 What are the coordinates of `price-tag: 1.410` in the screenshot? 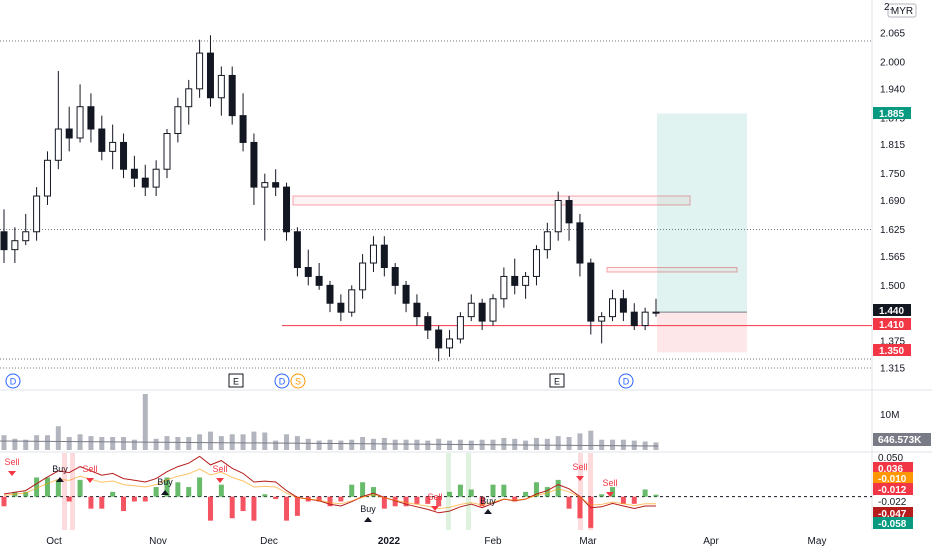 It's located at (892, 324).